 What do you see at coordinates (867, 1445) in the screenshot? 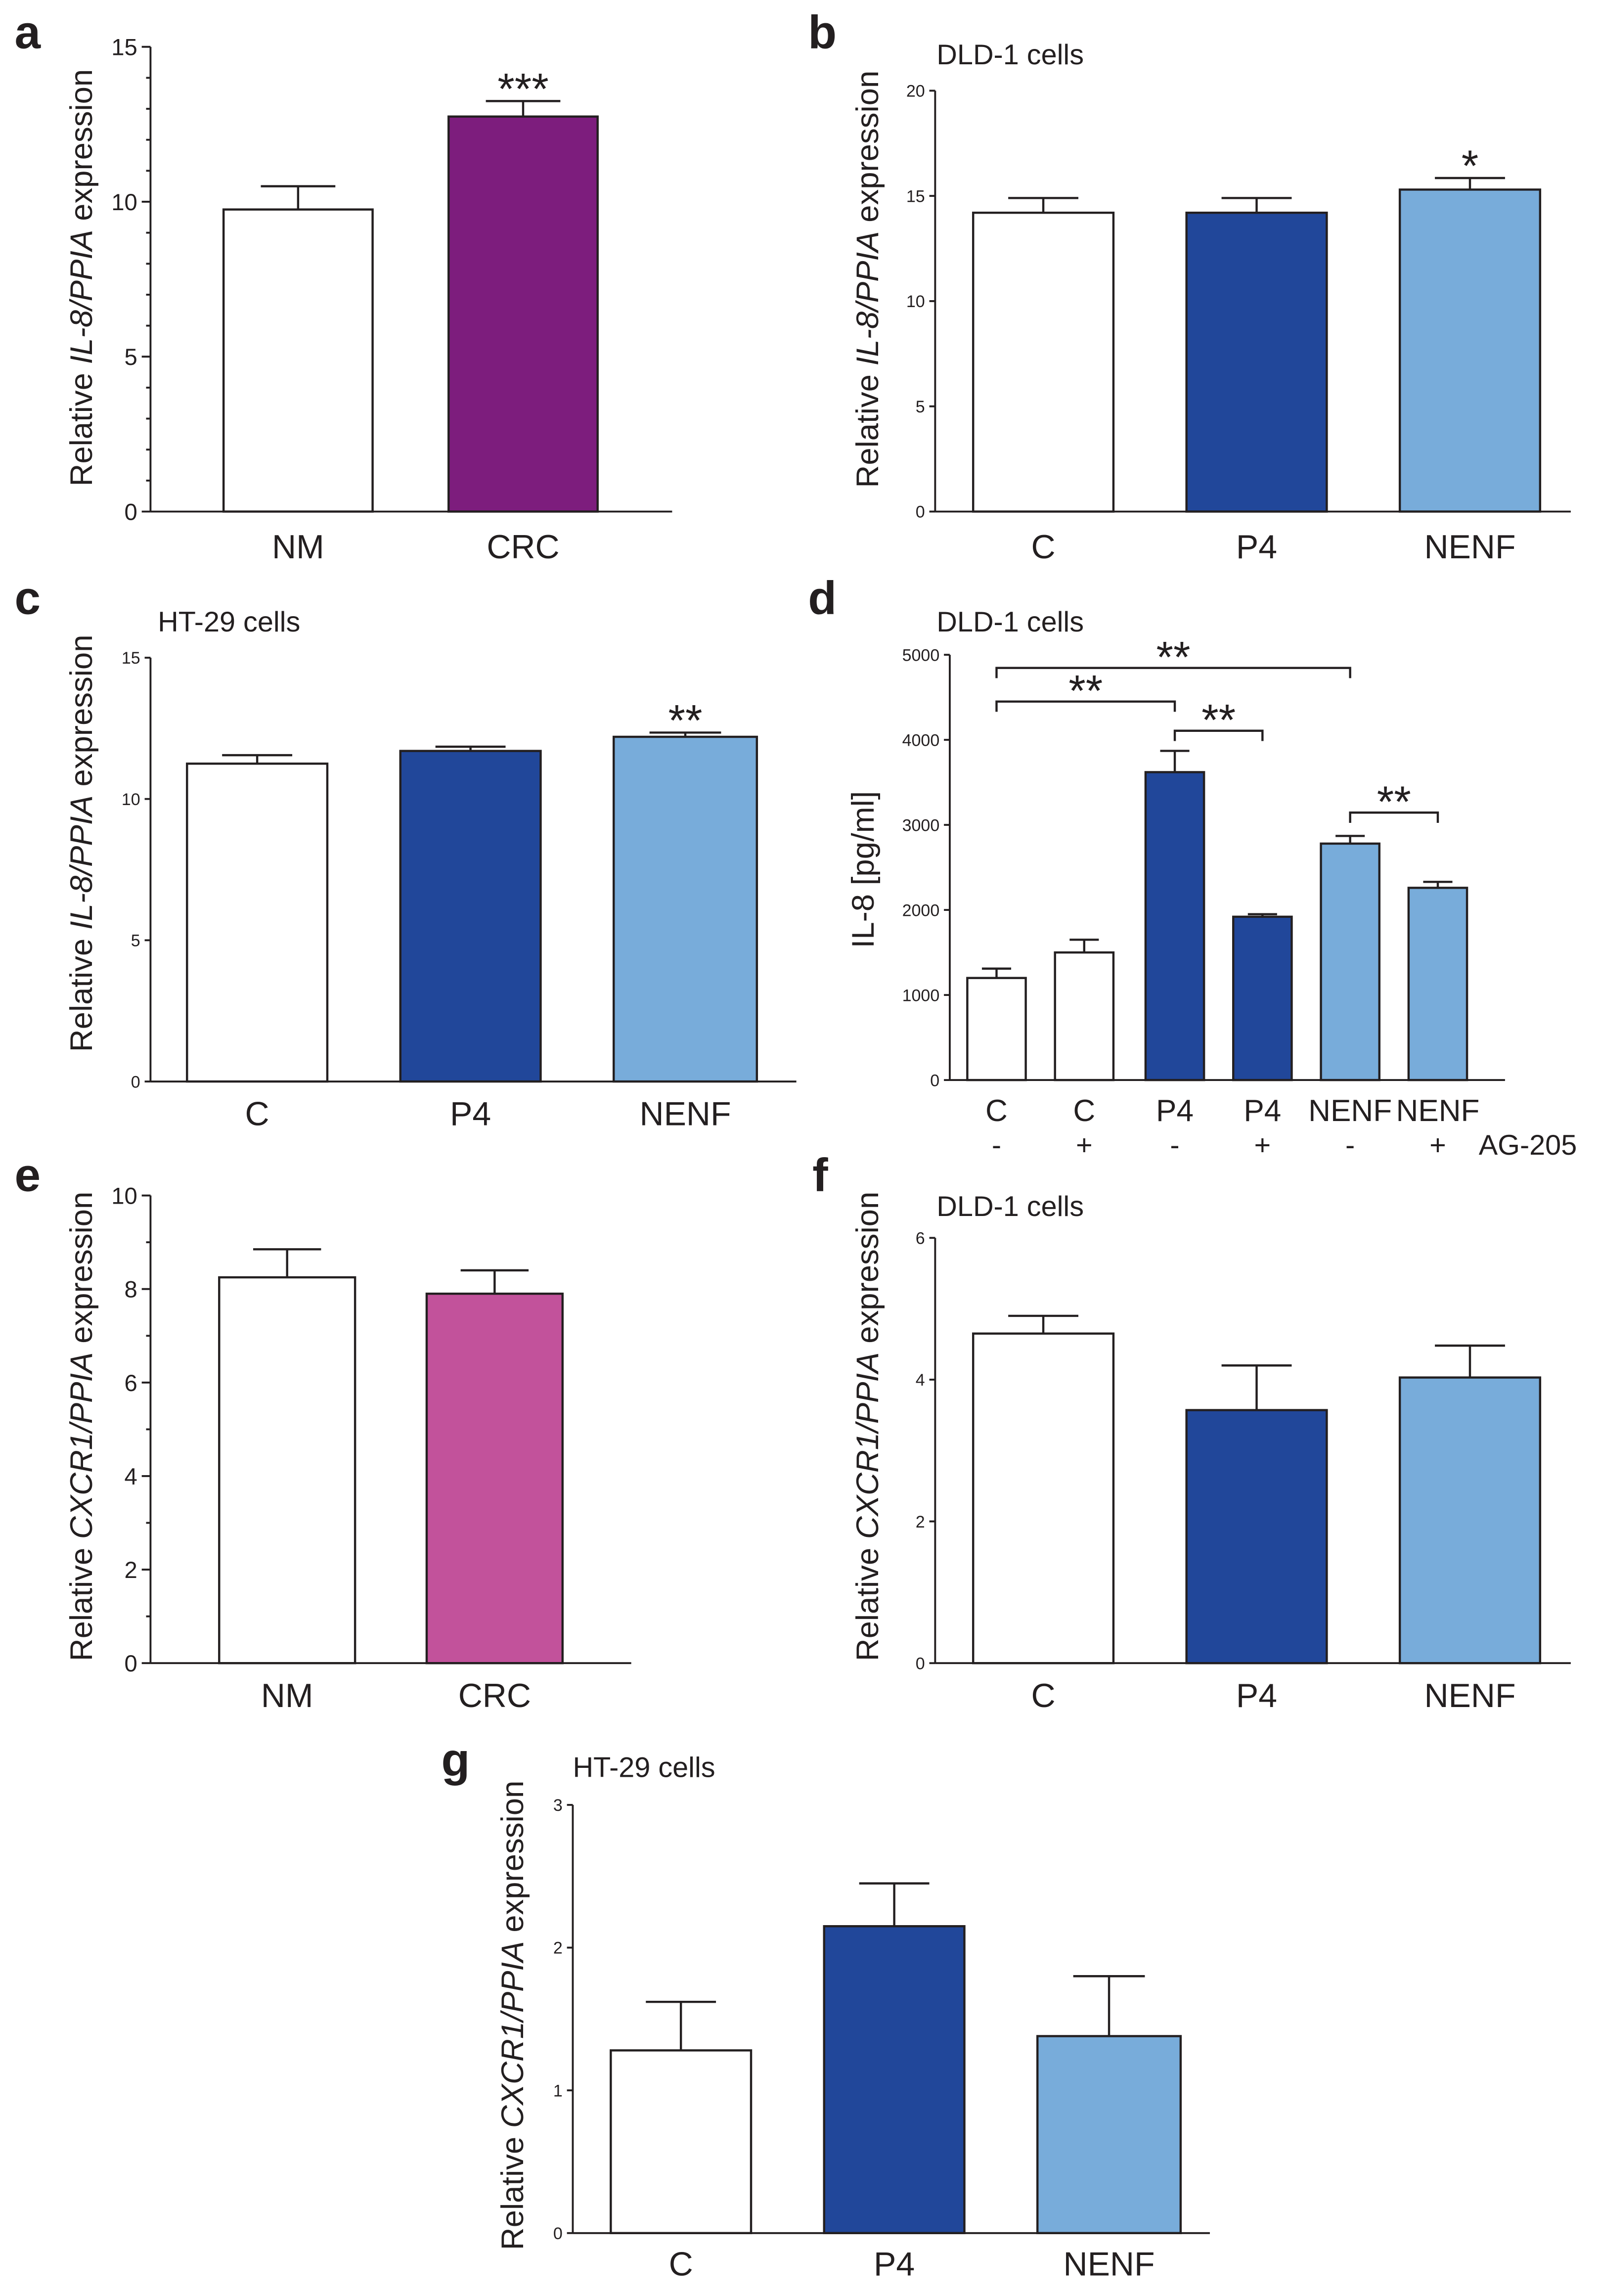
I see `y-axis-label-gene: CXCR1/PPIA` at bounding box center [867, 1445].